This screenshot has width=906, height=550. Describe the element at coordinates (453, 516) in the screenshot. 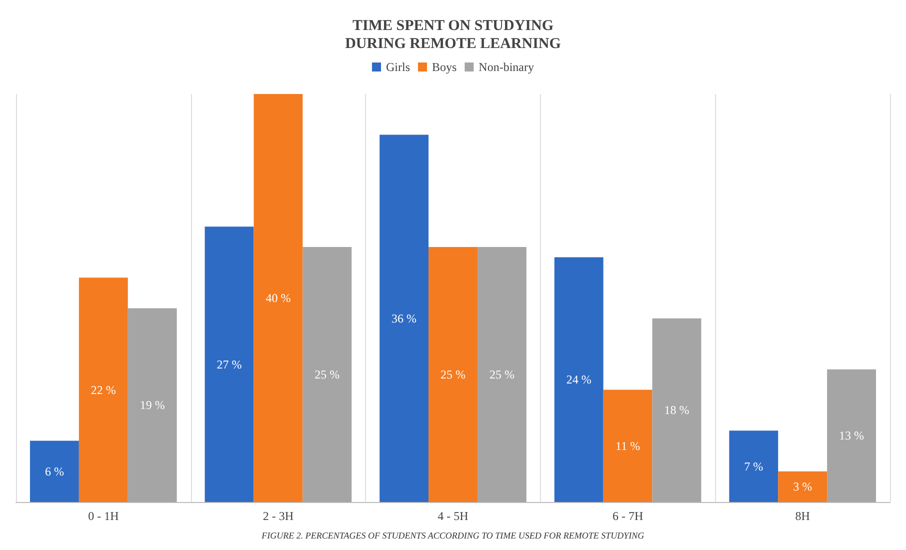

I see `x-tick-label: 4 - 5H` at that location.